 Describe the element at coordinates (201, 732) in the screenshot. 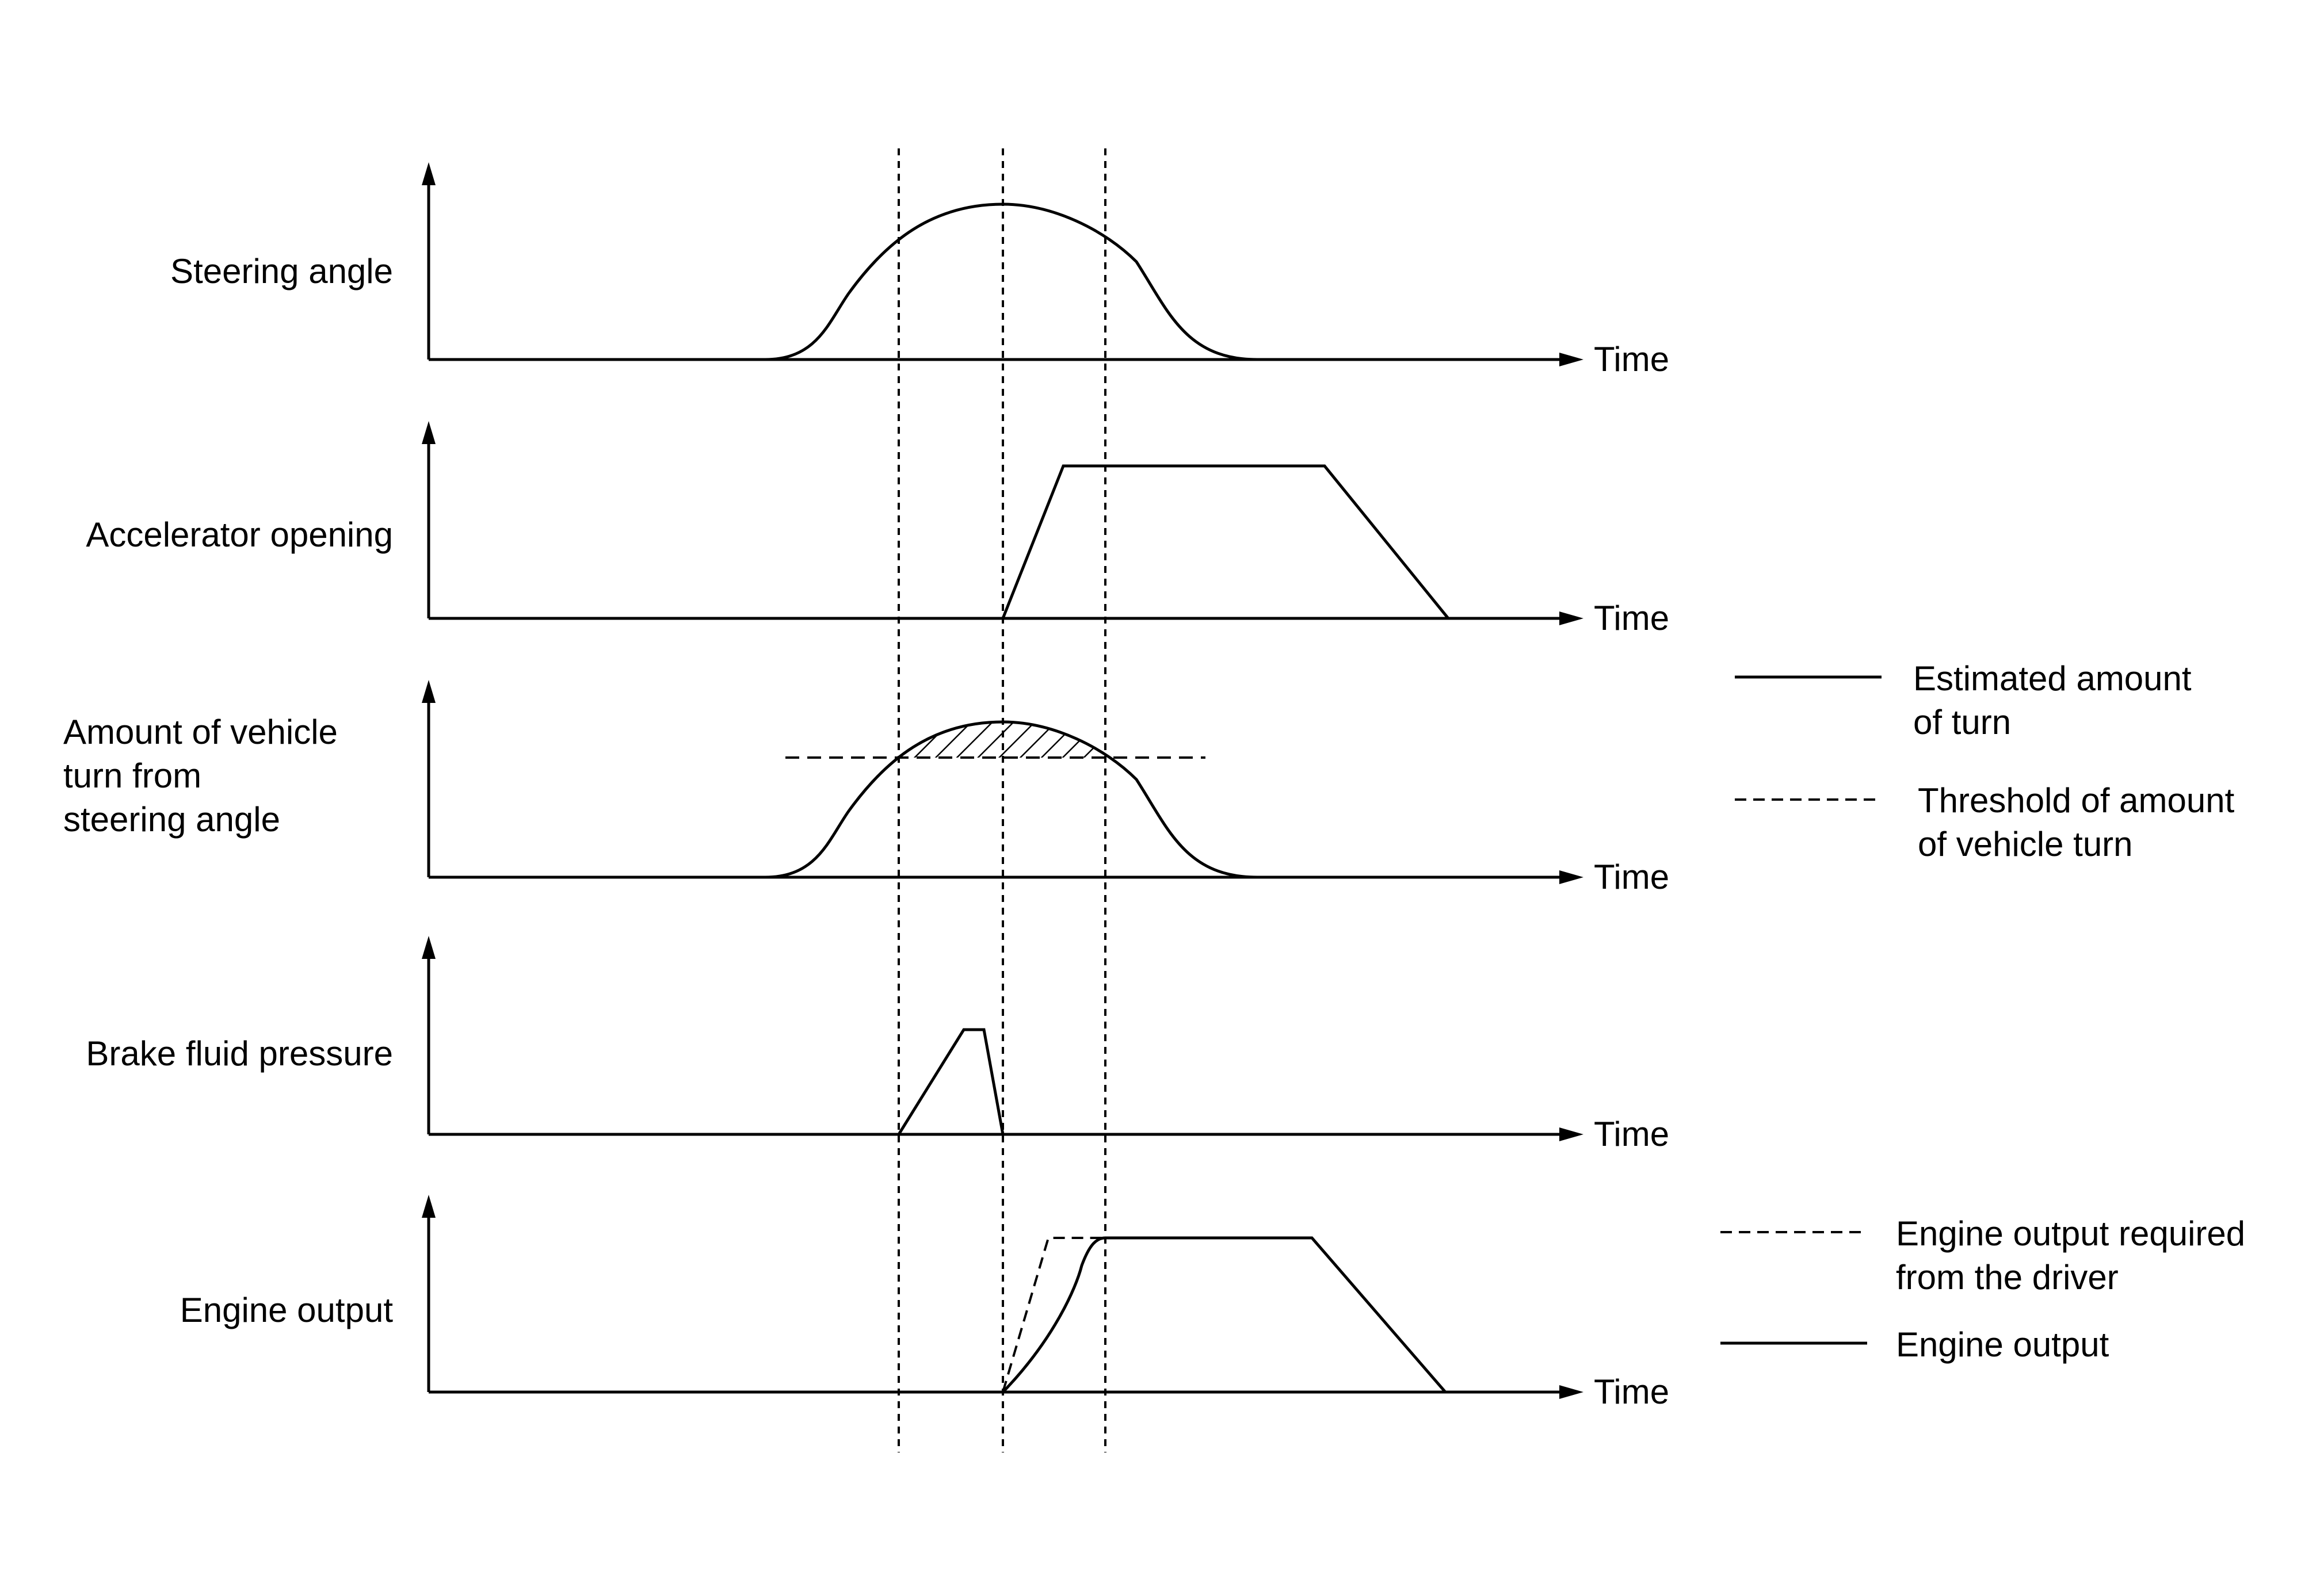

I see `panel-label-line-1: Amount of vehicle` at that location.